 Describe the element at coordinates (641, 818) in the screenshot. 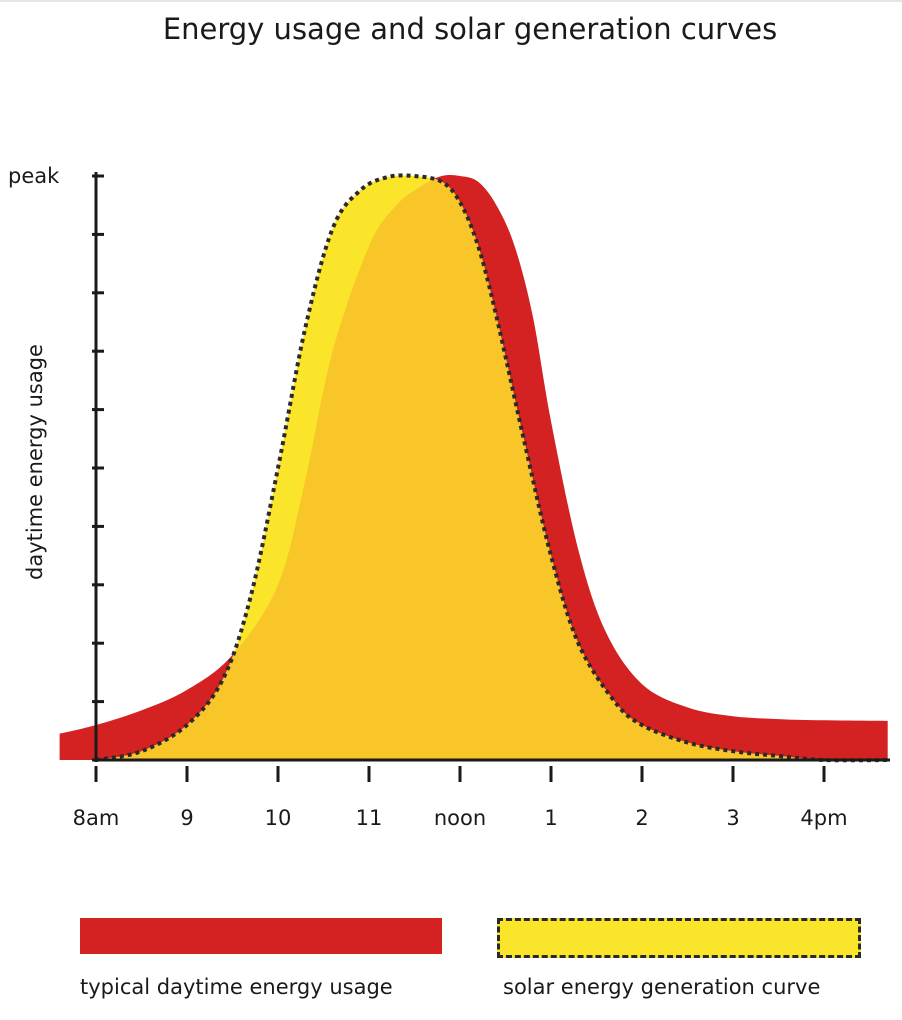

I see `x-tick-label: 2` at that location.